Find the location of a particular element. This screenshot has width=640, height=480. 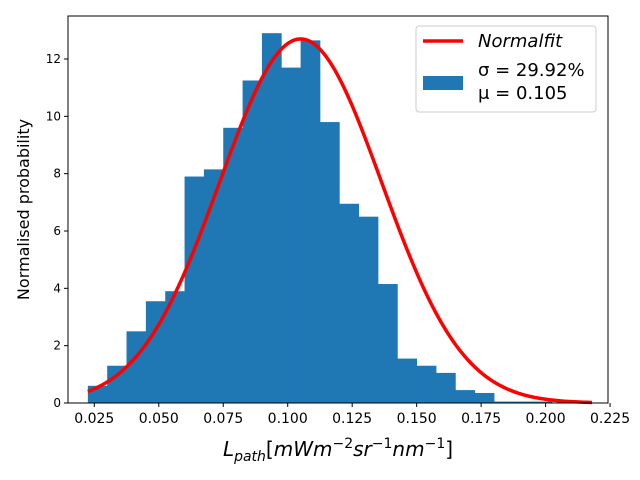

y-tick-label: 2 is located at coordinates (57, 346).